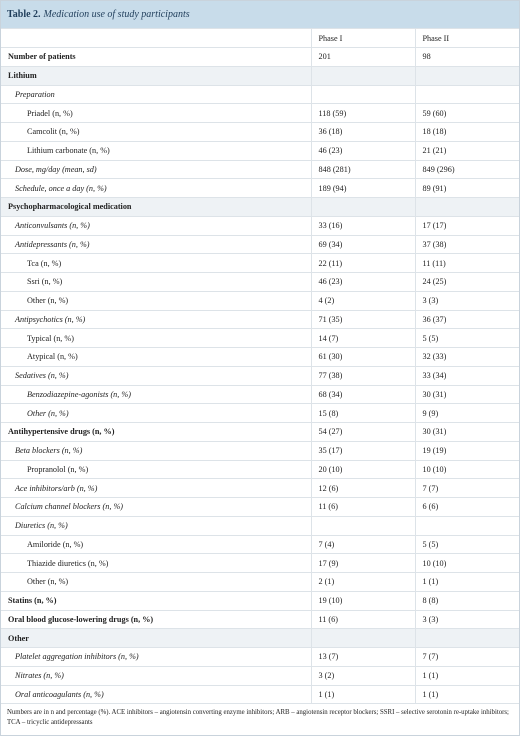 Image resolution: width=520 pixels, height=736 pixels. I want to click on cell-value: 10 (10), so click(466, 563).